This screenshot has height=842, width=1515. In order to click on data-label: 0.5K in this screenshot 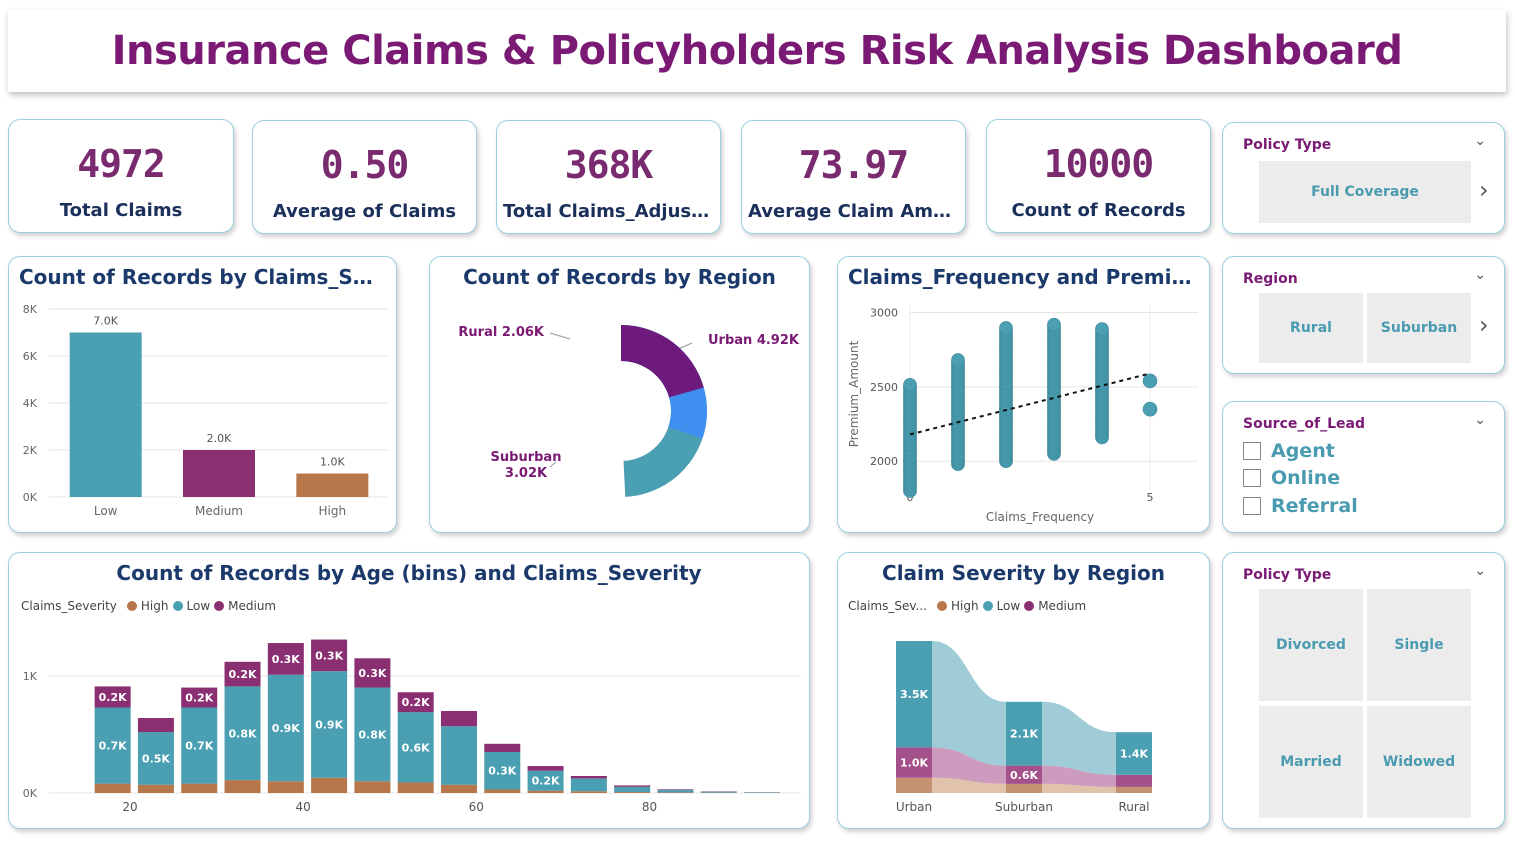, I will do `click(156, 758)`.